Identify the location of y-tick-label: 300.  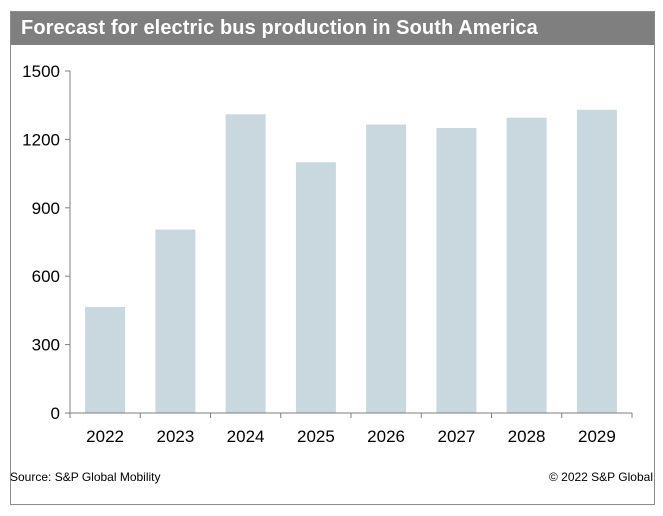
(46, 345).